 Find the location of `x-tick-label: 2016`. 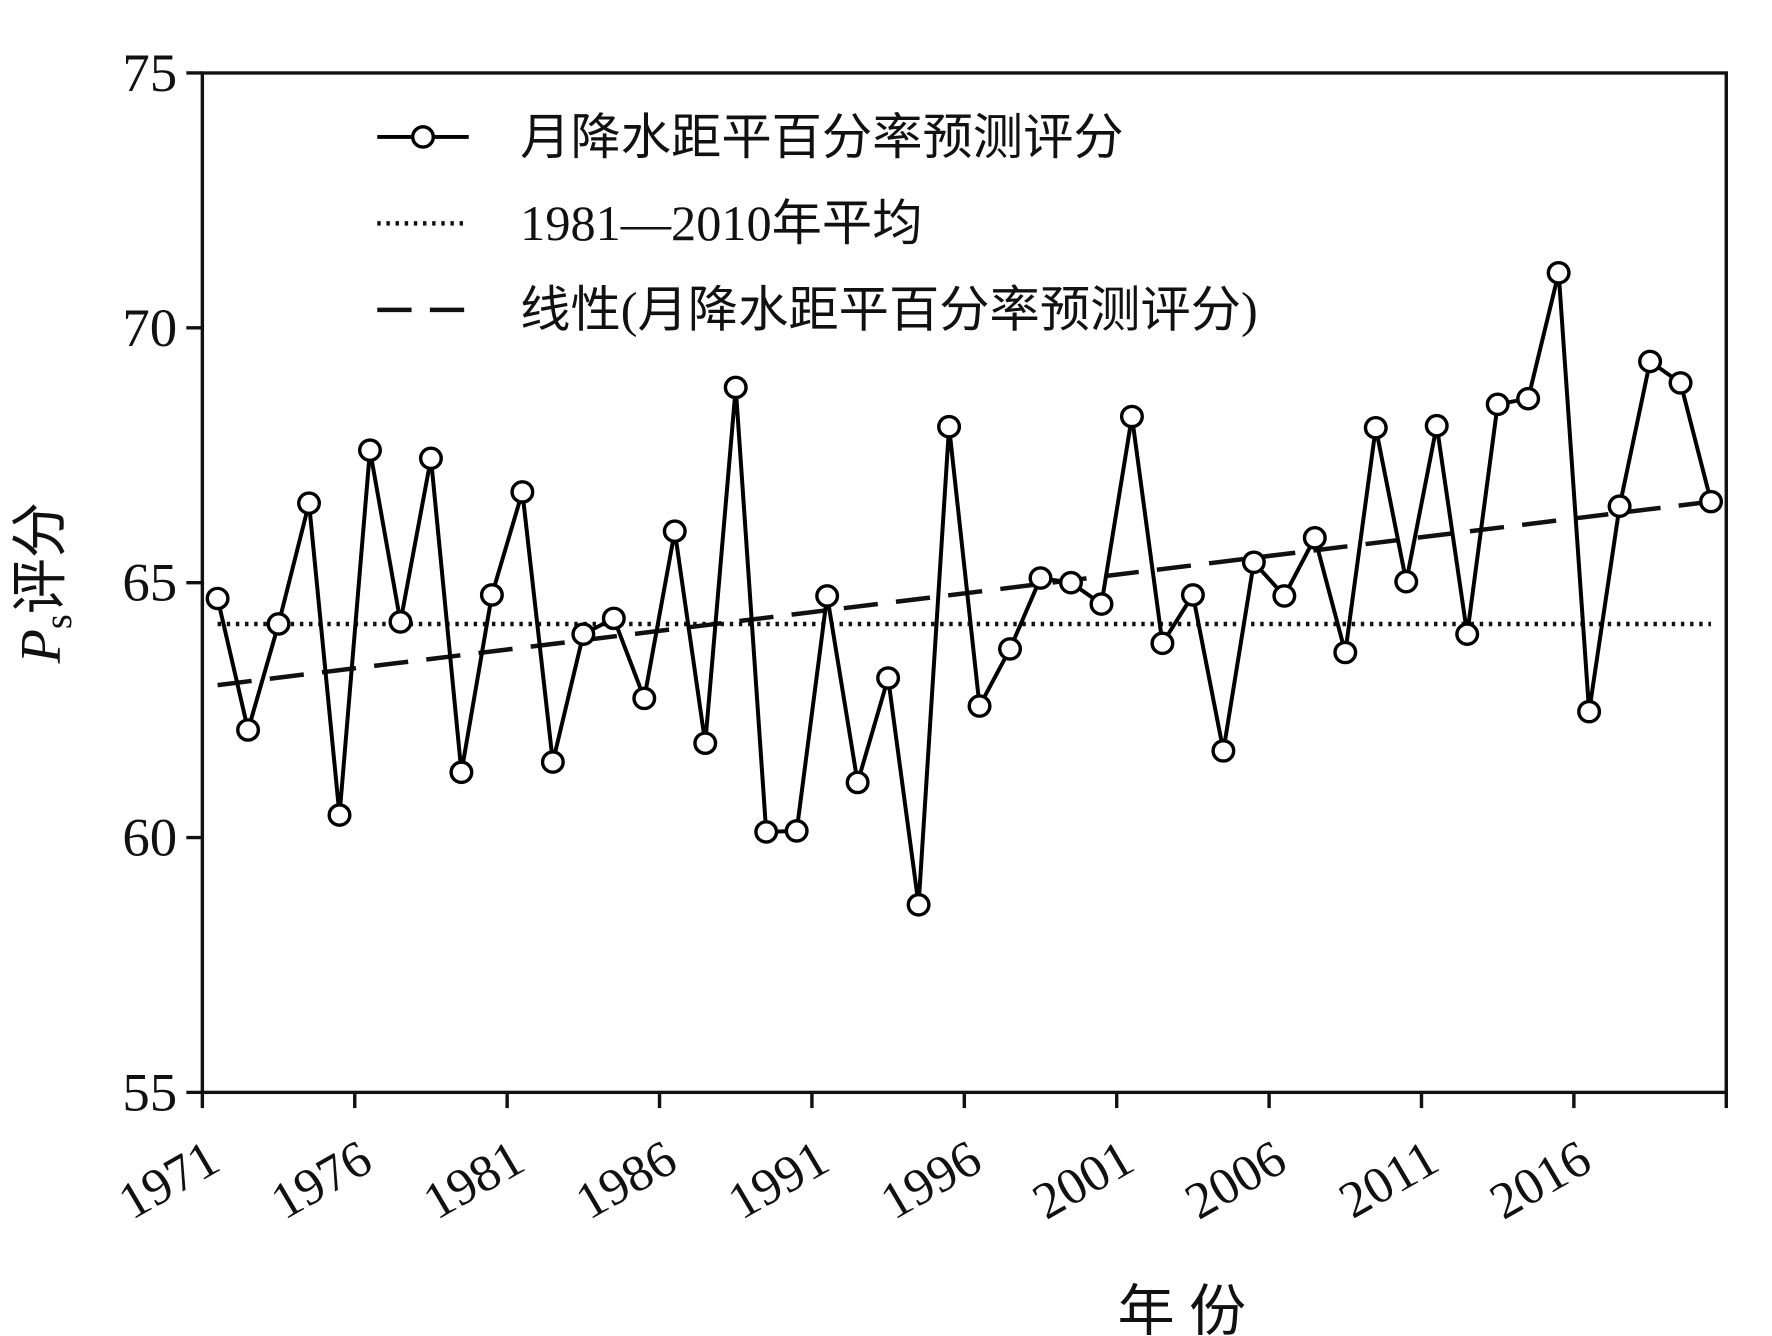

x-tick-label: 2016 is located at coordinates (1541, 1180).